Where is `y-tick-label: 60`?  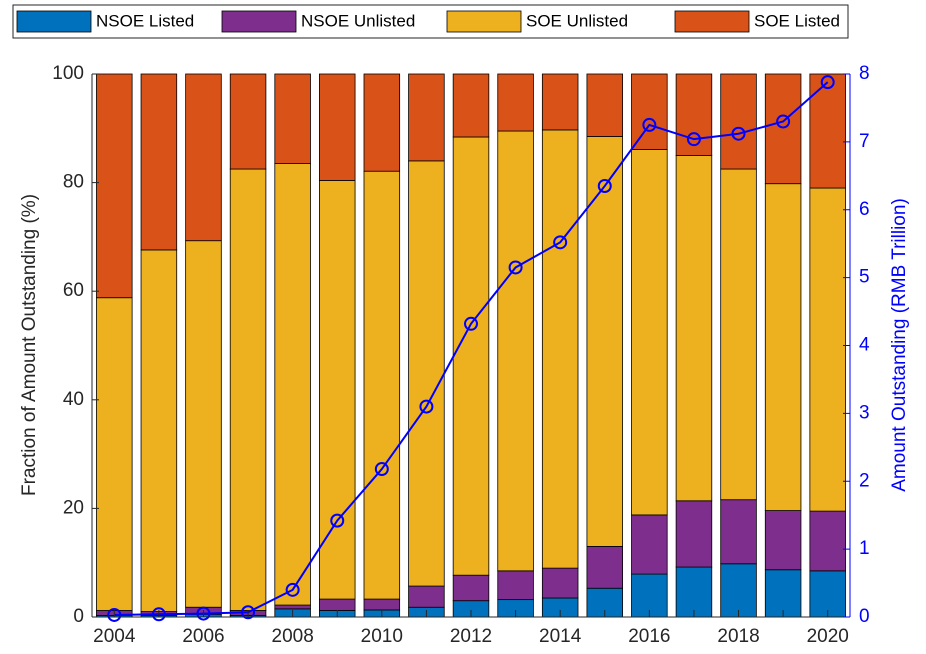
y-tick-label: 60 is located at coordinates (73, 290).